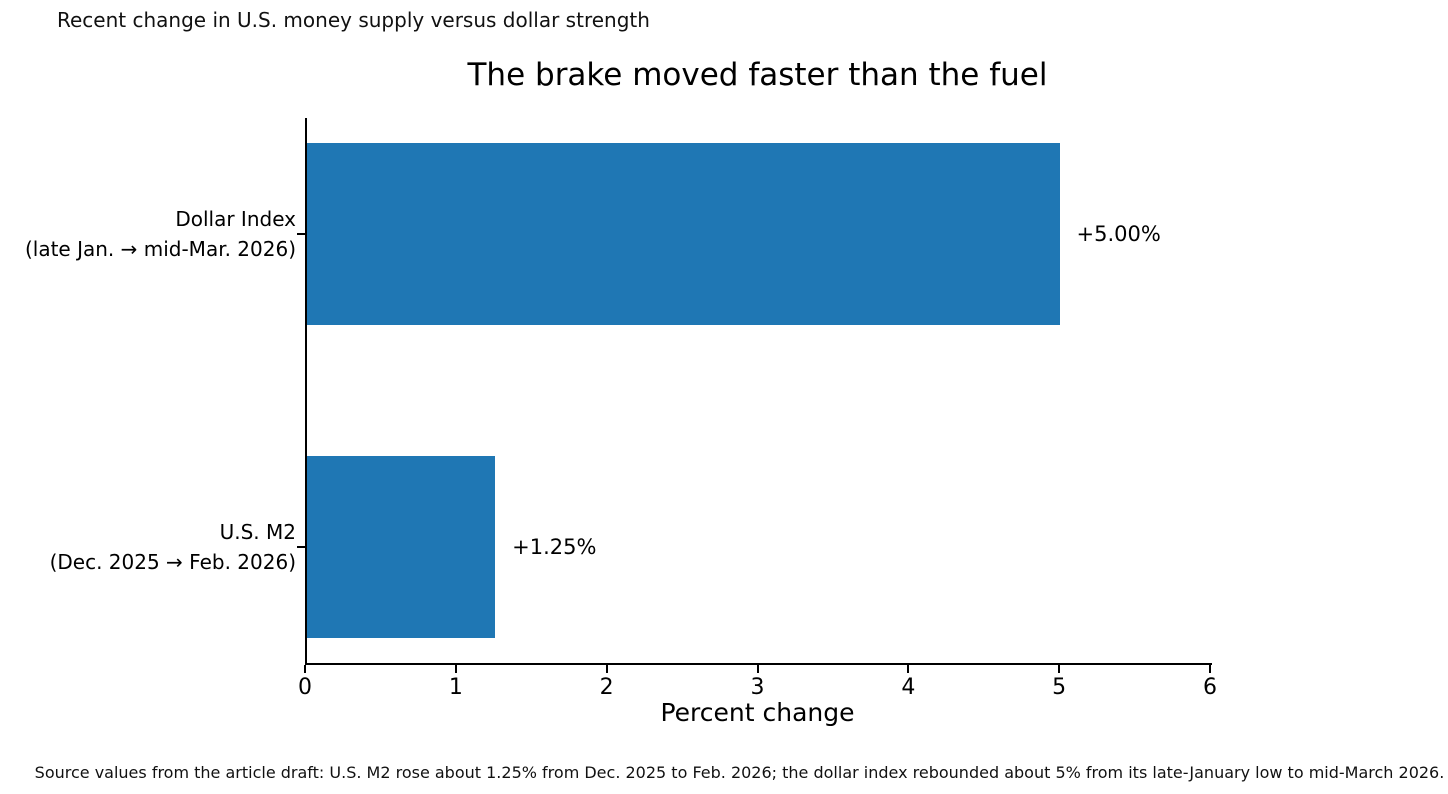  Describe the element at coordinates (172, 562) in the screenshot. I see `y-category-label-line2: (Dec. 2025 → Feb. 2026)` at that location.